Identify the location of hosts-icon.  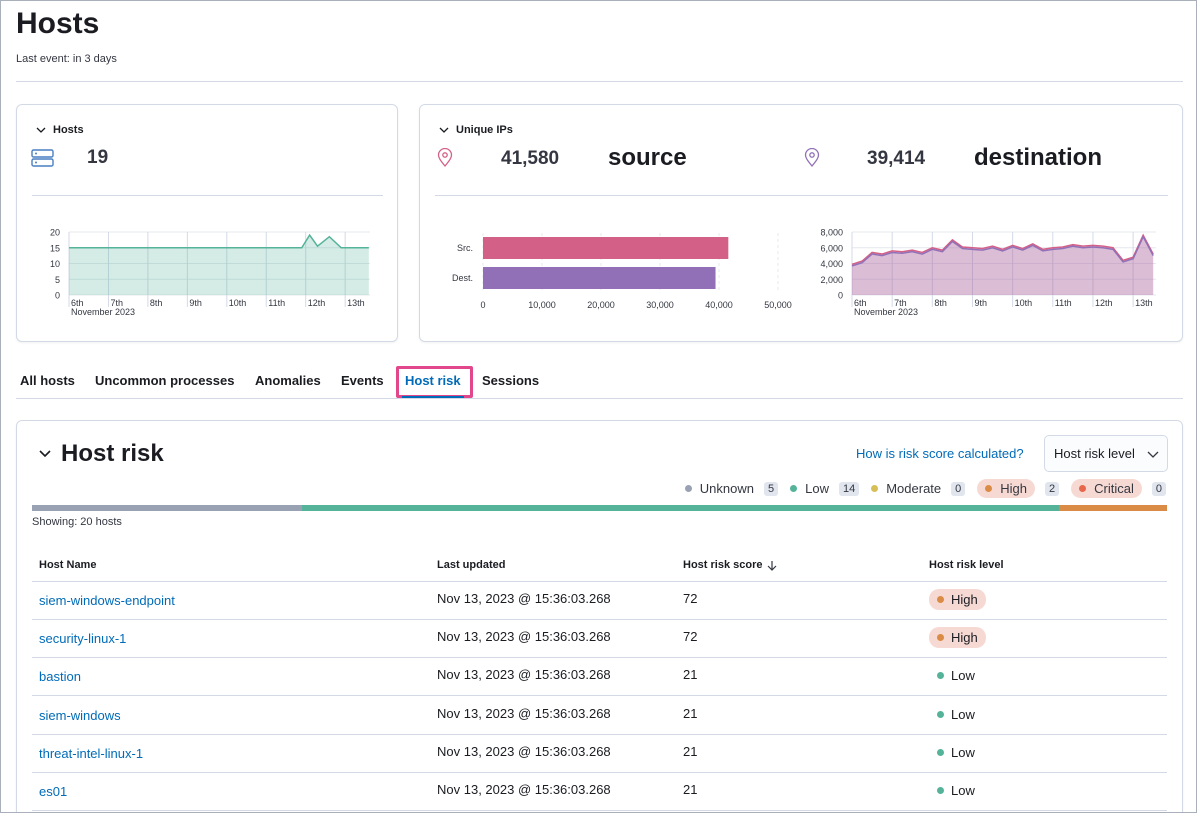
(43, 158).